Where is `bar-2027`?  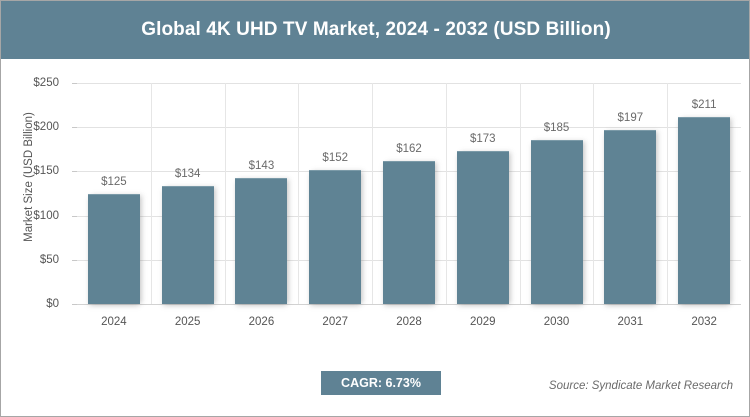 bar-2027 is located at coordinates (335, 236).